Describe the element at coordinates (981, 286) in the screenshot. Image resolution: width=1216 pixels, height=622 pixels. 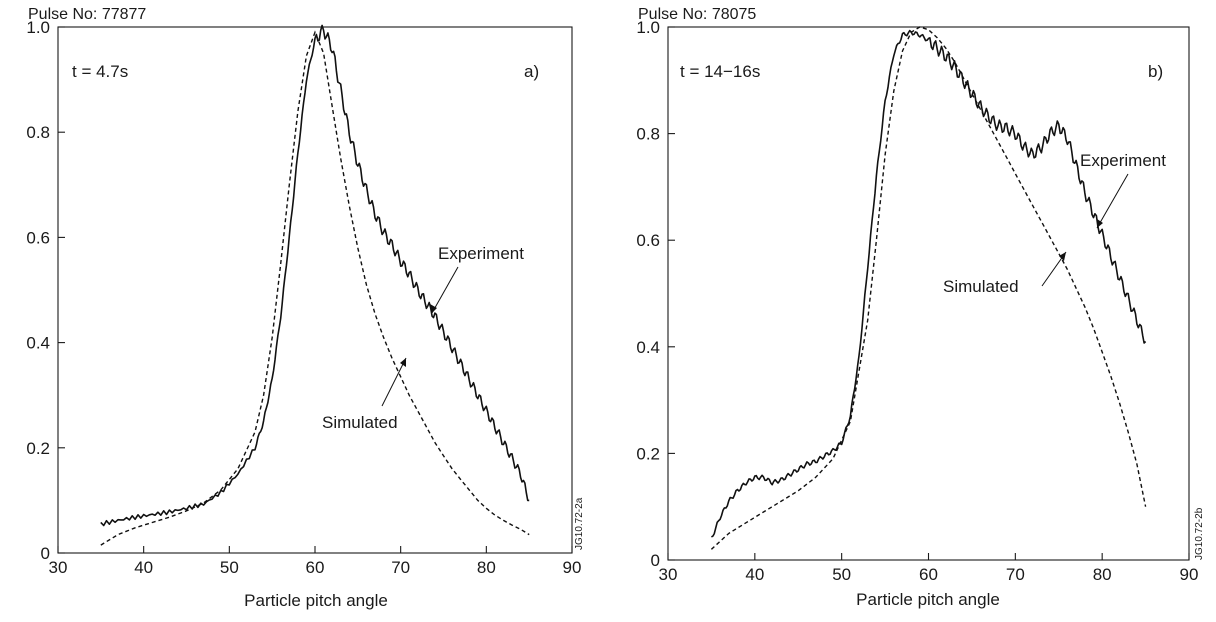
I see `simulated-annotation-b: Simulated` at that location.